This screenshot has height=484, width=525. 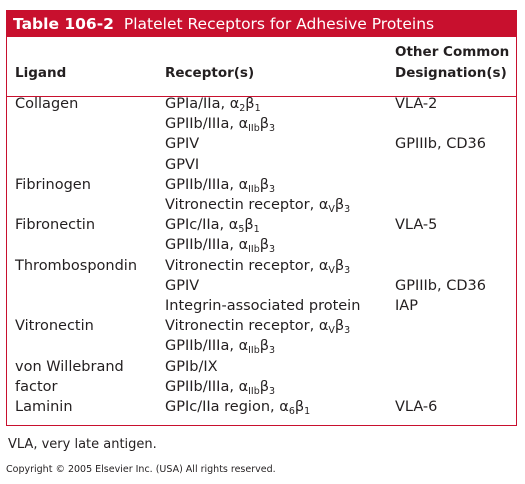 What do you see at coordinates (197, 225) in the screenshot?
I see `receptor-name: GPIc/IIa,` at bounding box center [197, 225].